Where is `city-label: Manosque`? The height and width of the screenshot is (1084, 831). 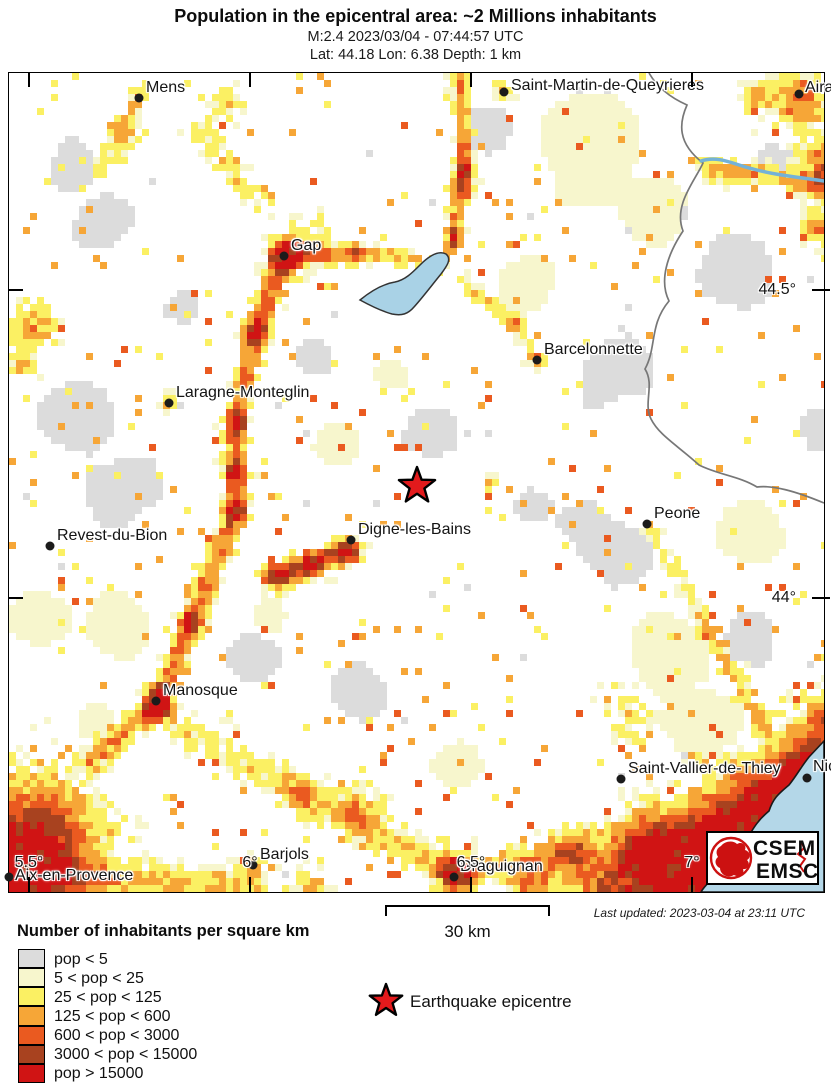
city-label: Manosque is located at coordinates (200, 690).